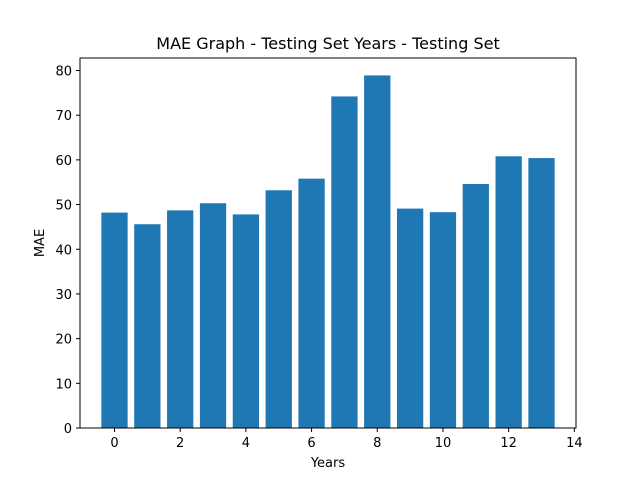 This screenshot has width=640, height=480. What do you see at coordinates (63, 250) in the screenshot?
I see `y-tick-label: 40` at bounding box center [63, 250].